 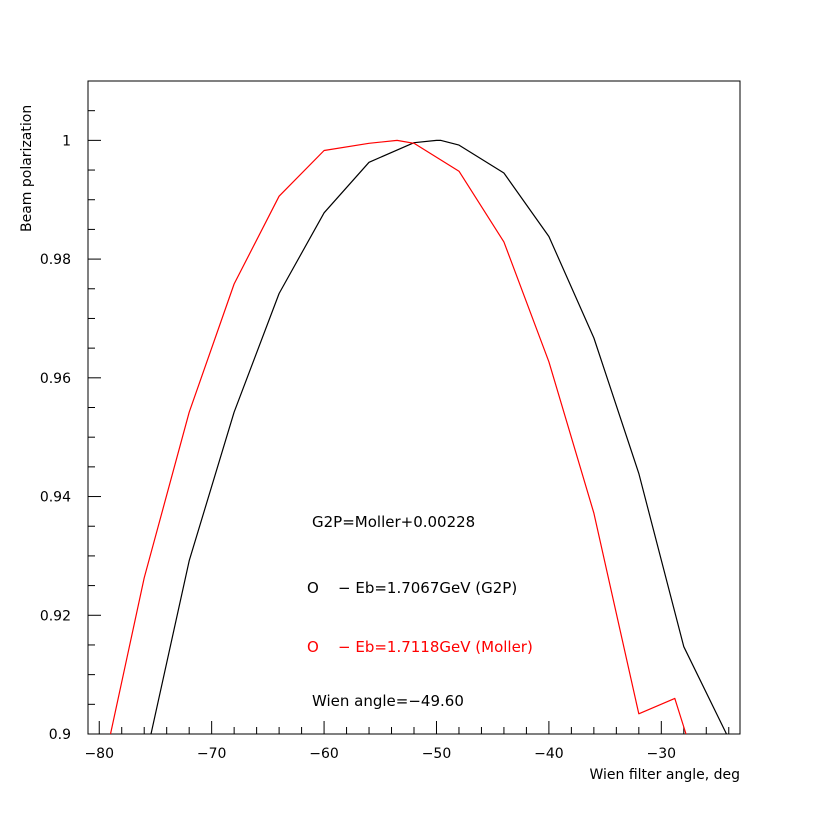 I want to click on y-tick-label: 0.9, so click(x=60, y=735).